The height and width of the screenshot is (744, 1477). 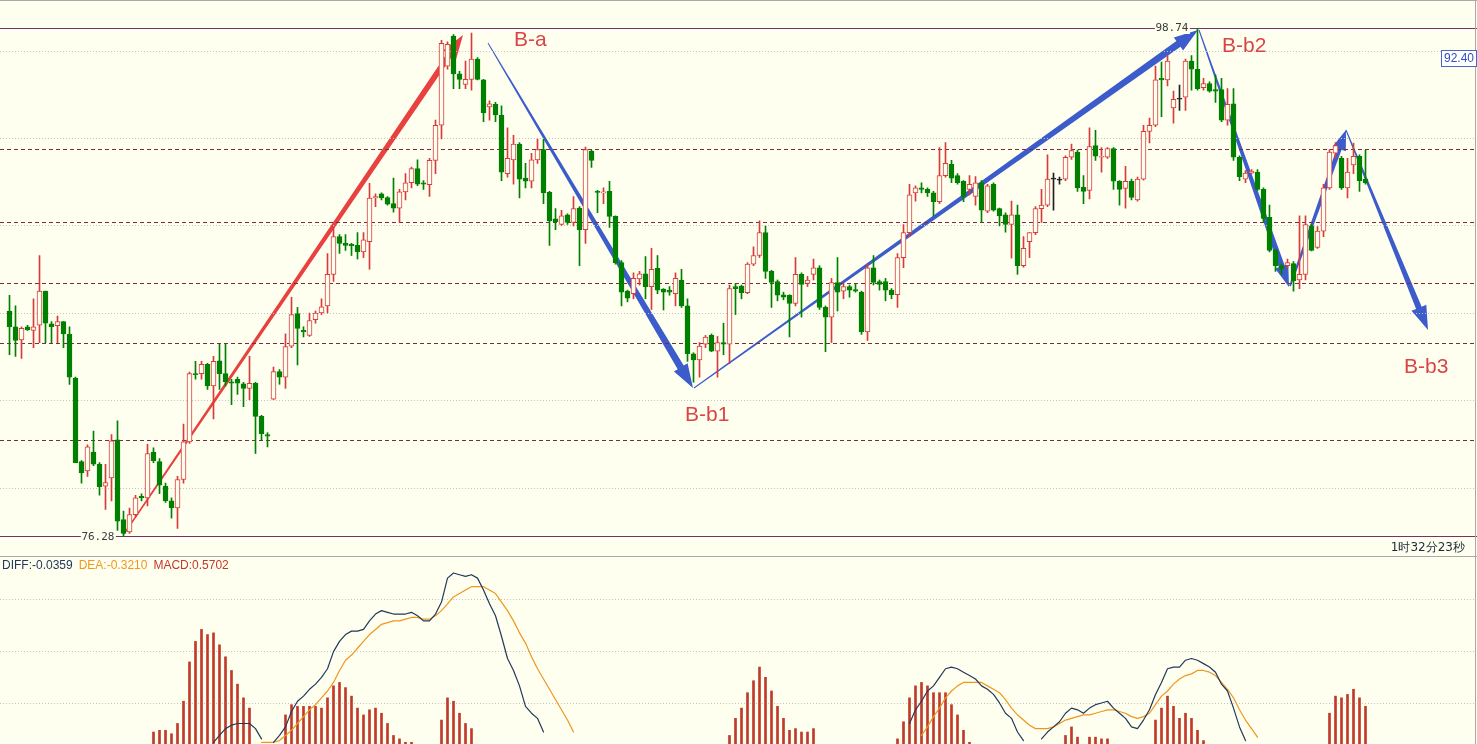 What do you see at coordinates (707, 413) in the screenshot?
I see `annotation: B-b1` at bounding box center [707, 413].